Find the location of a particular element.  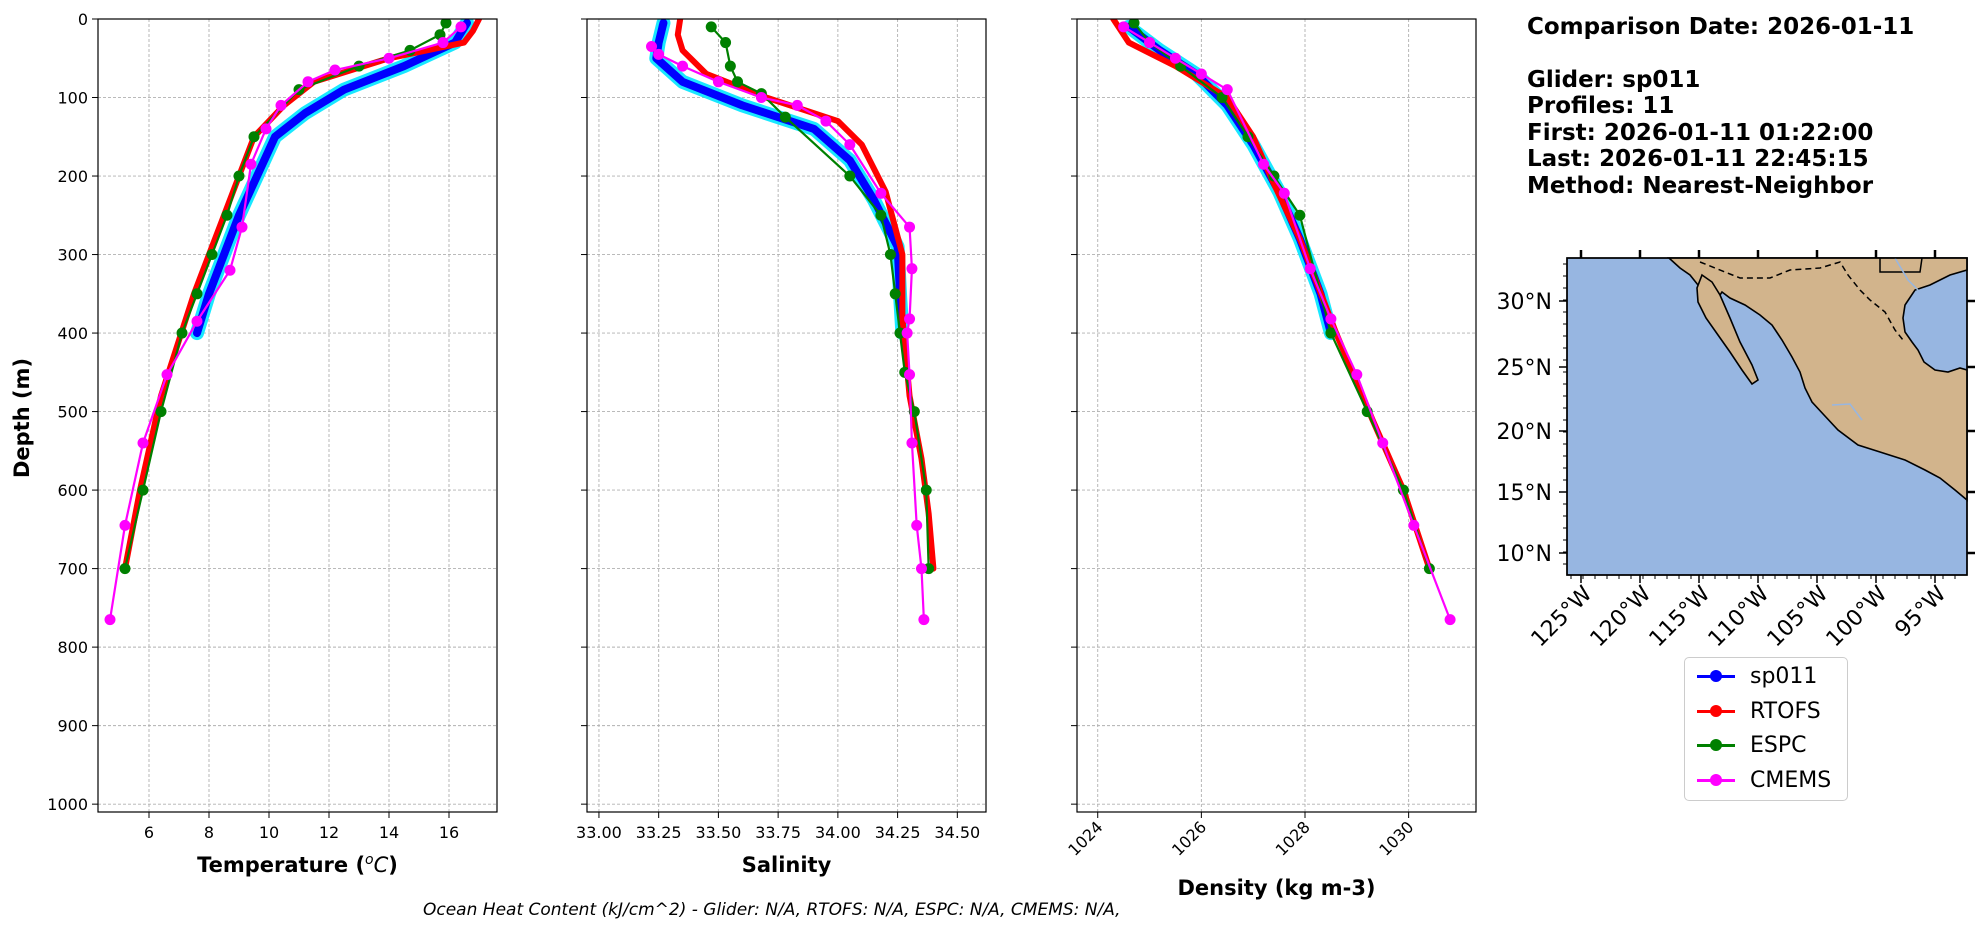

y-tick-label: 800 is located at coordinates (72, 647).